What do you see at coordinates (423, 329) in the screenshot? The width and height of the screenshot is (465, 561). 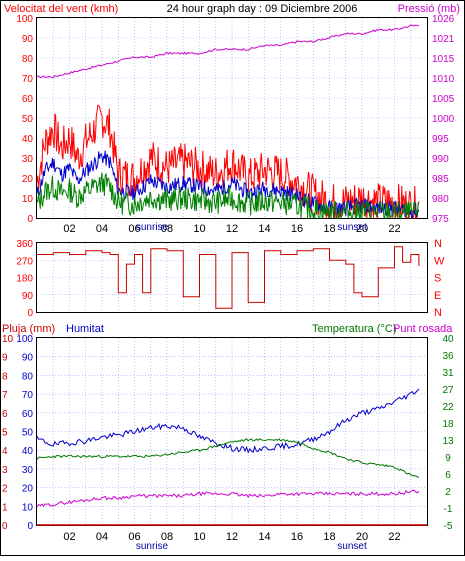 I see `dewpoint-title: Punt rosada` at bounding box center [423, 329].